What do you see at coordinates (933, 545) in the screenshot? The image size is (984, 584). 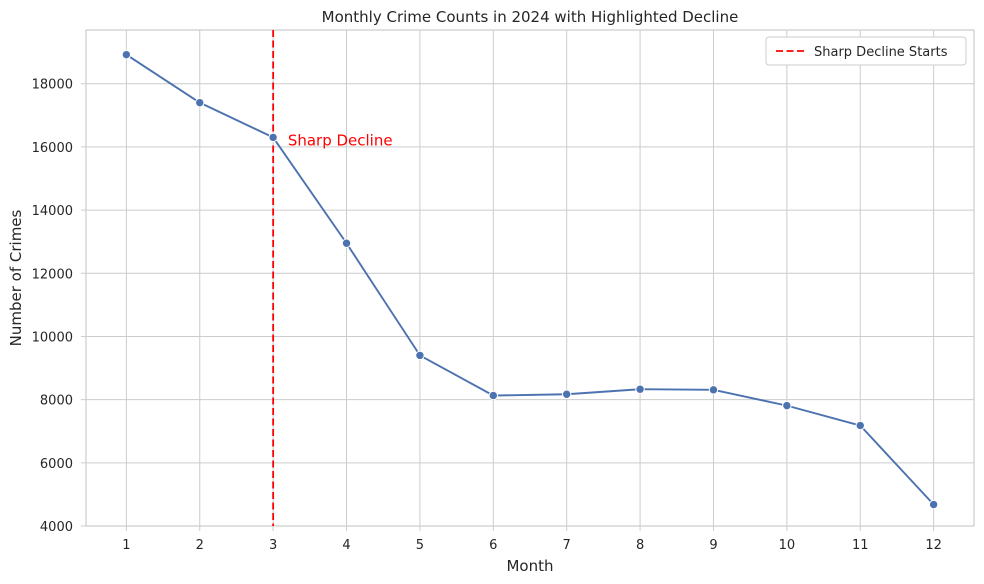 I see `x-tick-label: 12` at bounding box center [933, 545].